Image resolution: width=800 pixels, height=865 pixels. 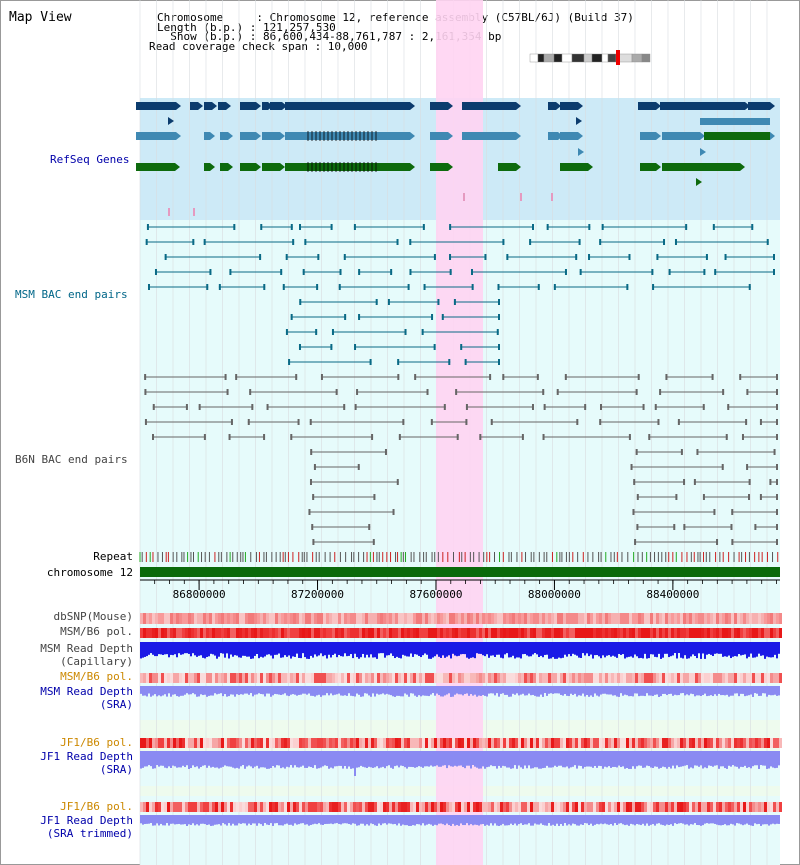 What do you see at coordinates (71, 294) in the screenshot?
I see `track-label-msm-bac: MSM BAC end pairs` at bounding box center [71, 294].